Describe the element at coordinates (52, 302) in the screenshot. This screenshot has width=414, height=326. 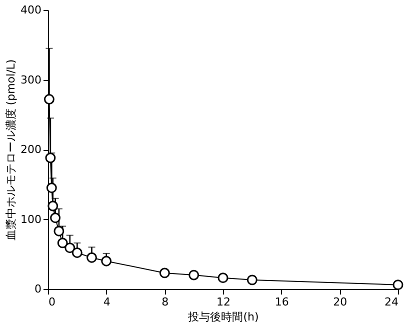
I see `x-tick-label: 0` at that location.